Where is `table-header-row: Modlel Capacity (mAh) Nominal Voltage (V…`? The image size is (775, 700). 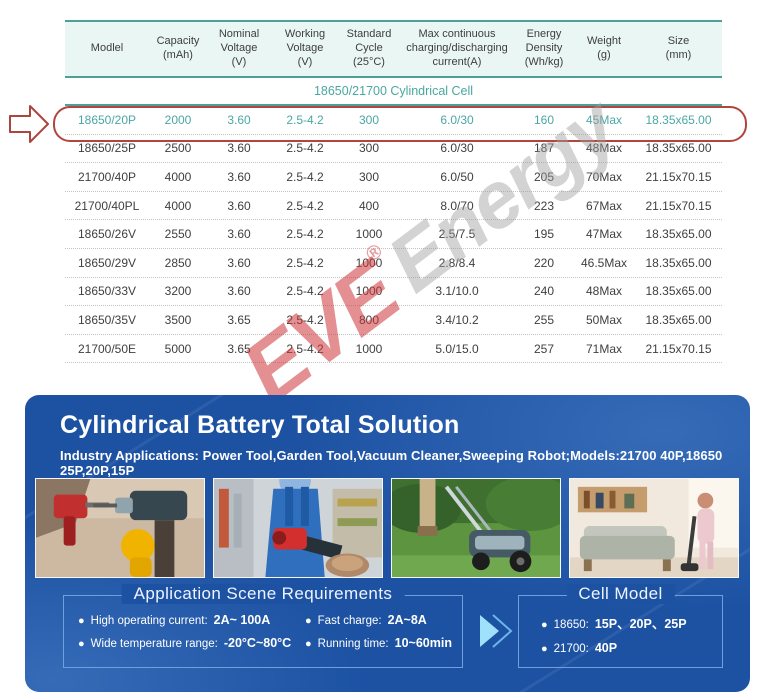 table-header-row: Modlel Capacity (mAh) Nominal Voltage (V… is located at coordinates (393, 49).